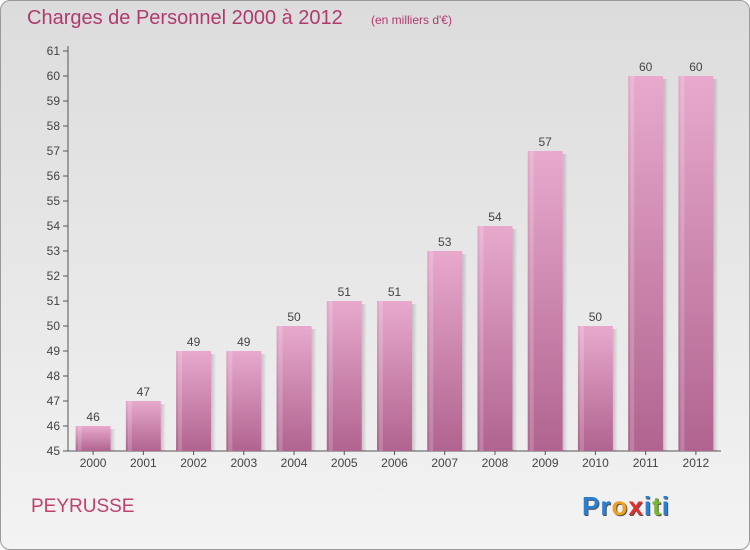  I want to click on x-tick-label: 2007, so click(444, 463).